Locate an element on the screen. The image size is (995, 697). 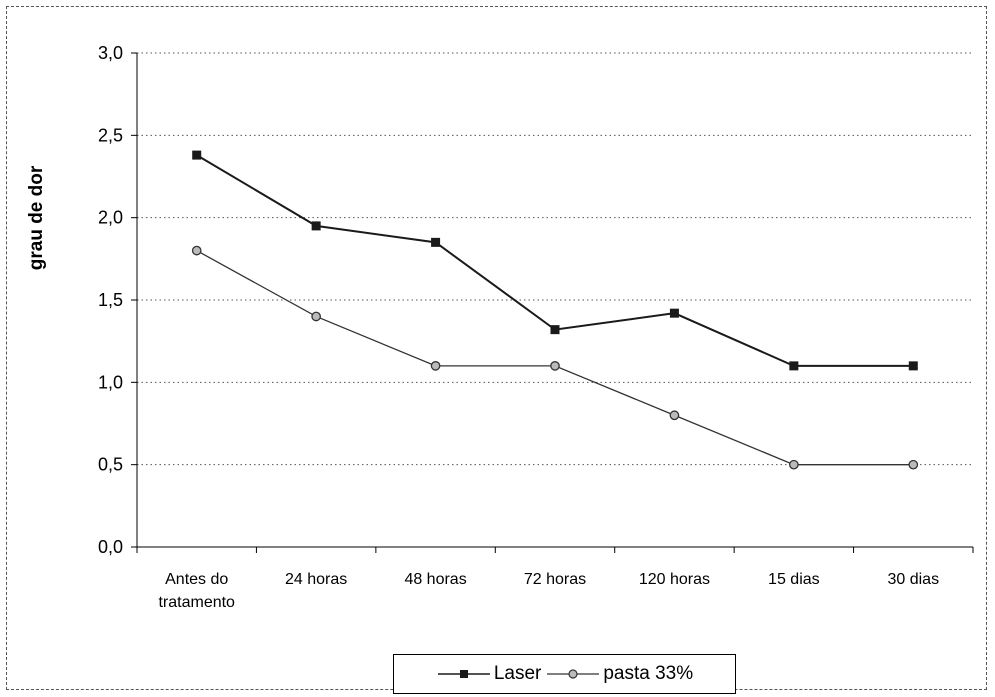
legend-entry-laser: Laser is located at coordinates (489, 674).